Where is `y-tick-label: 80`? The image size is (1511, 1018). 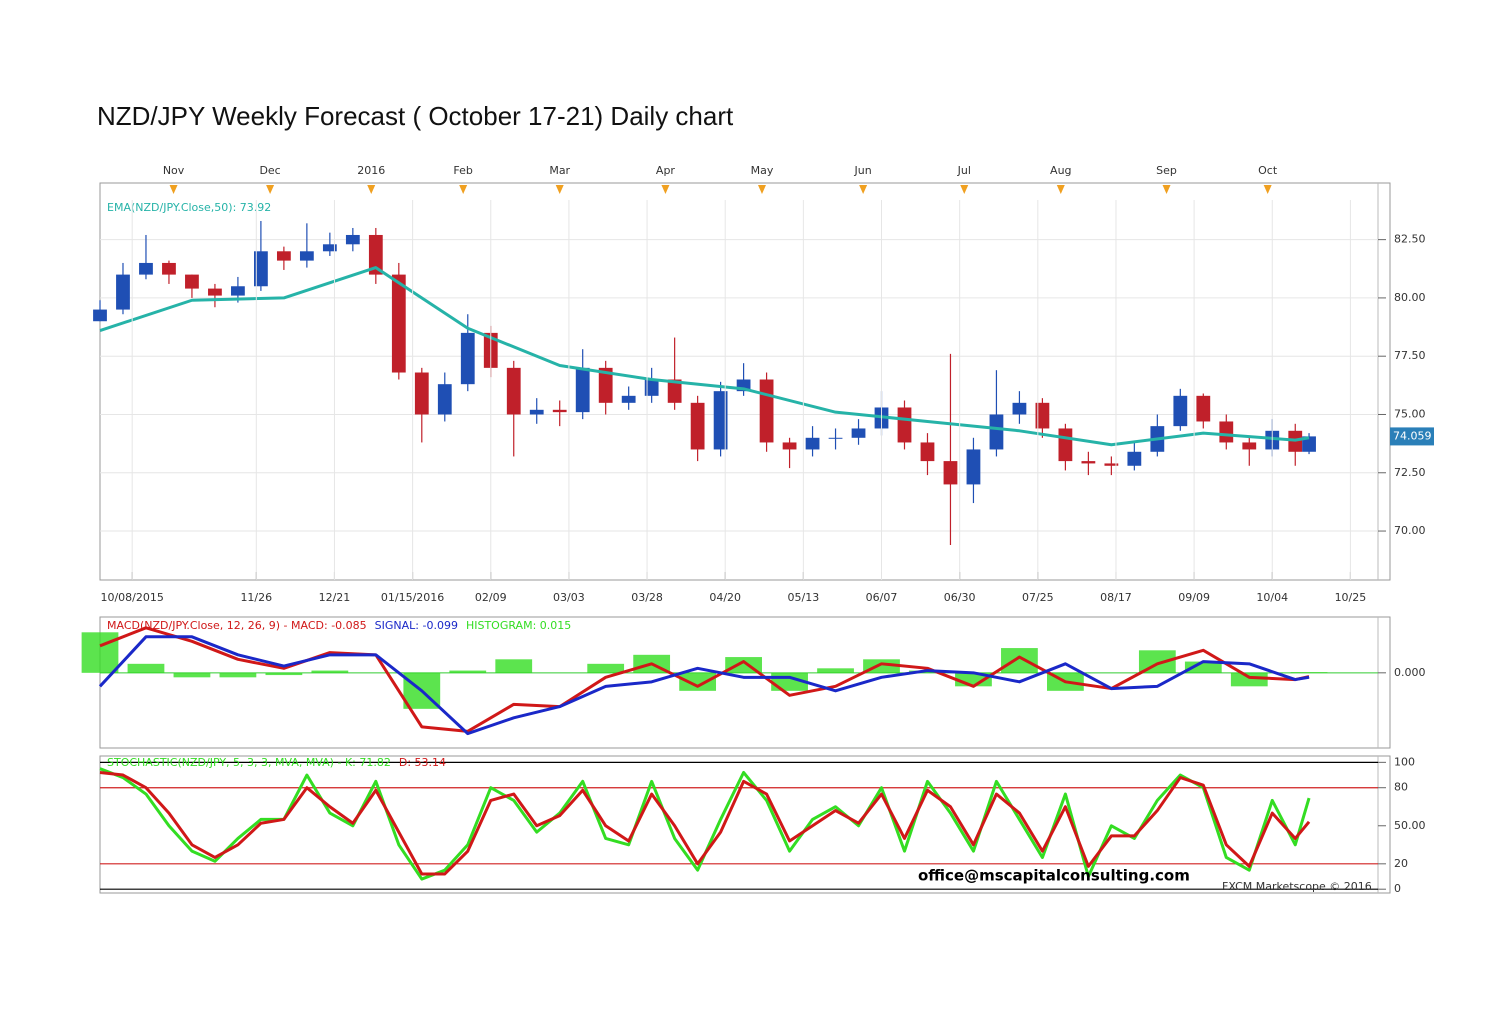
y-tick-label: 80 is located at coordinates (1401, 787).